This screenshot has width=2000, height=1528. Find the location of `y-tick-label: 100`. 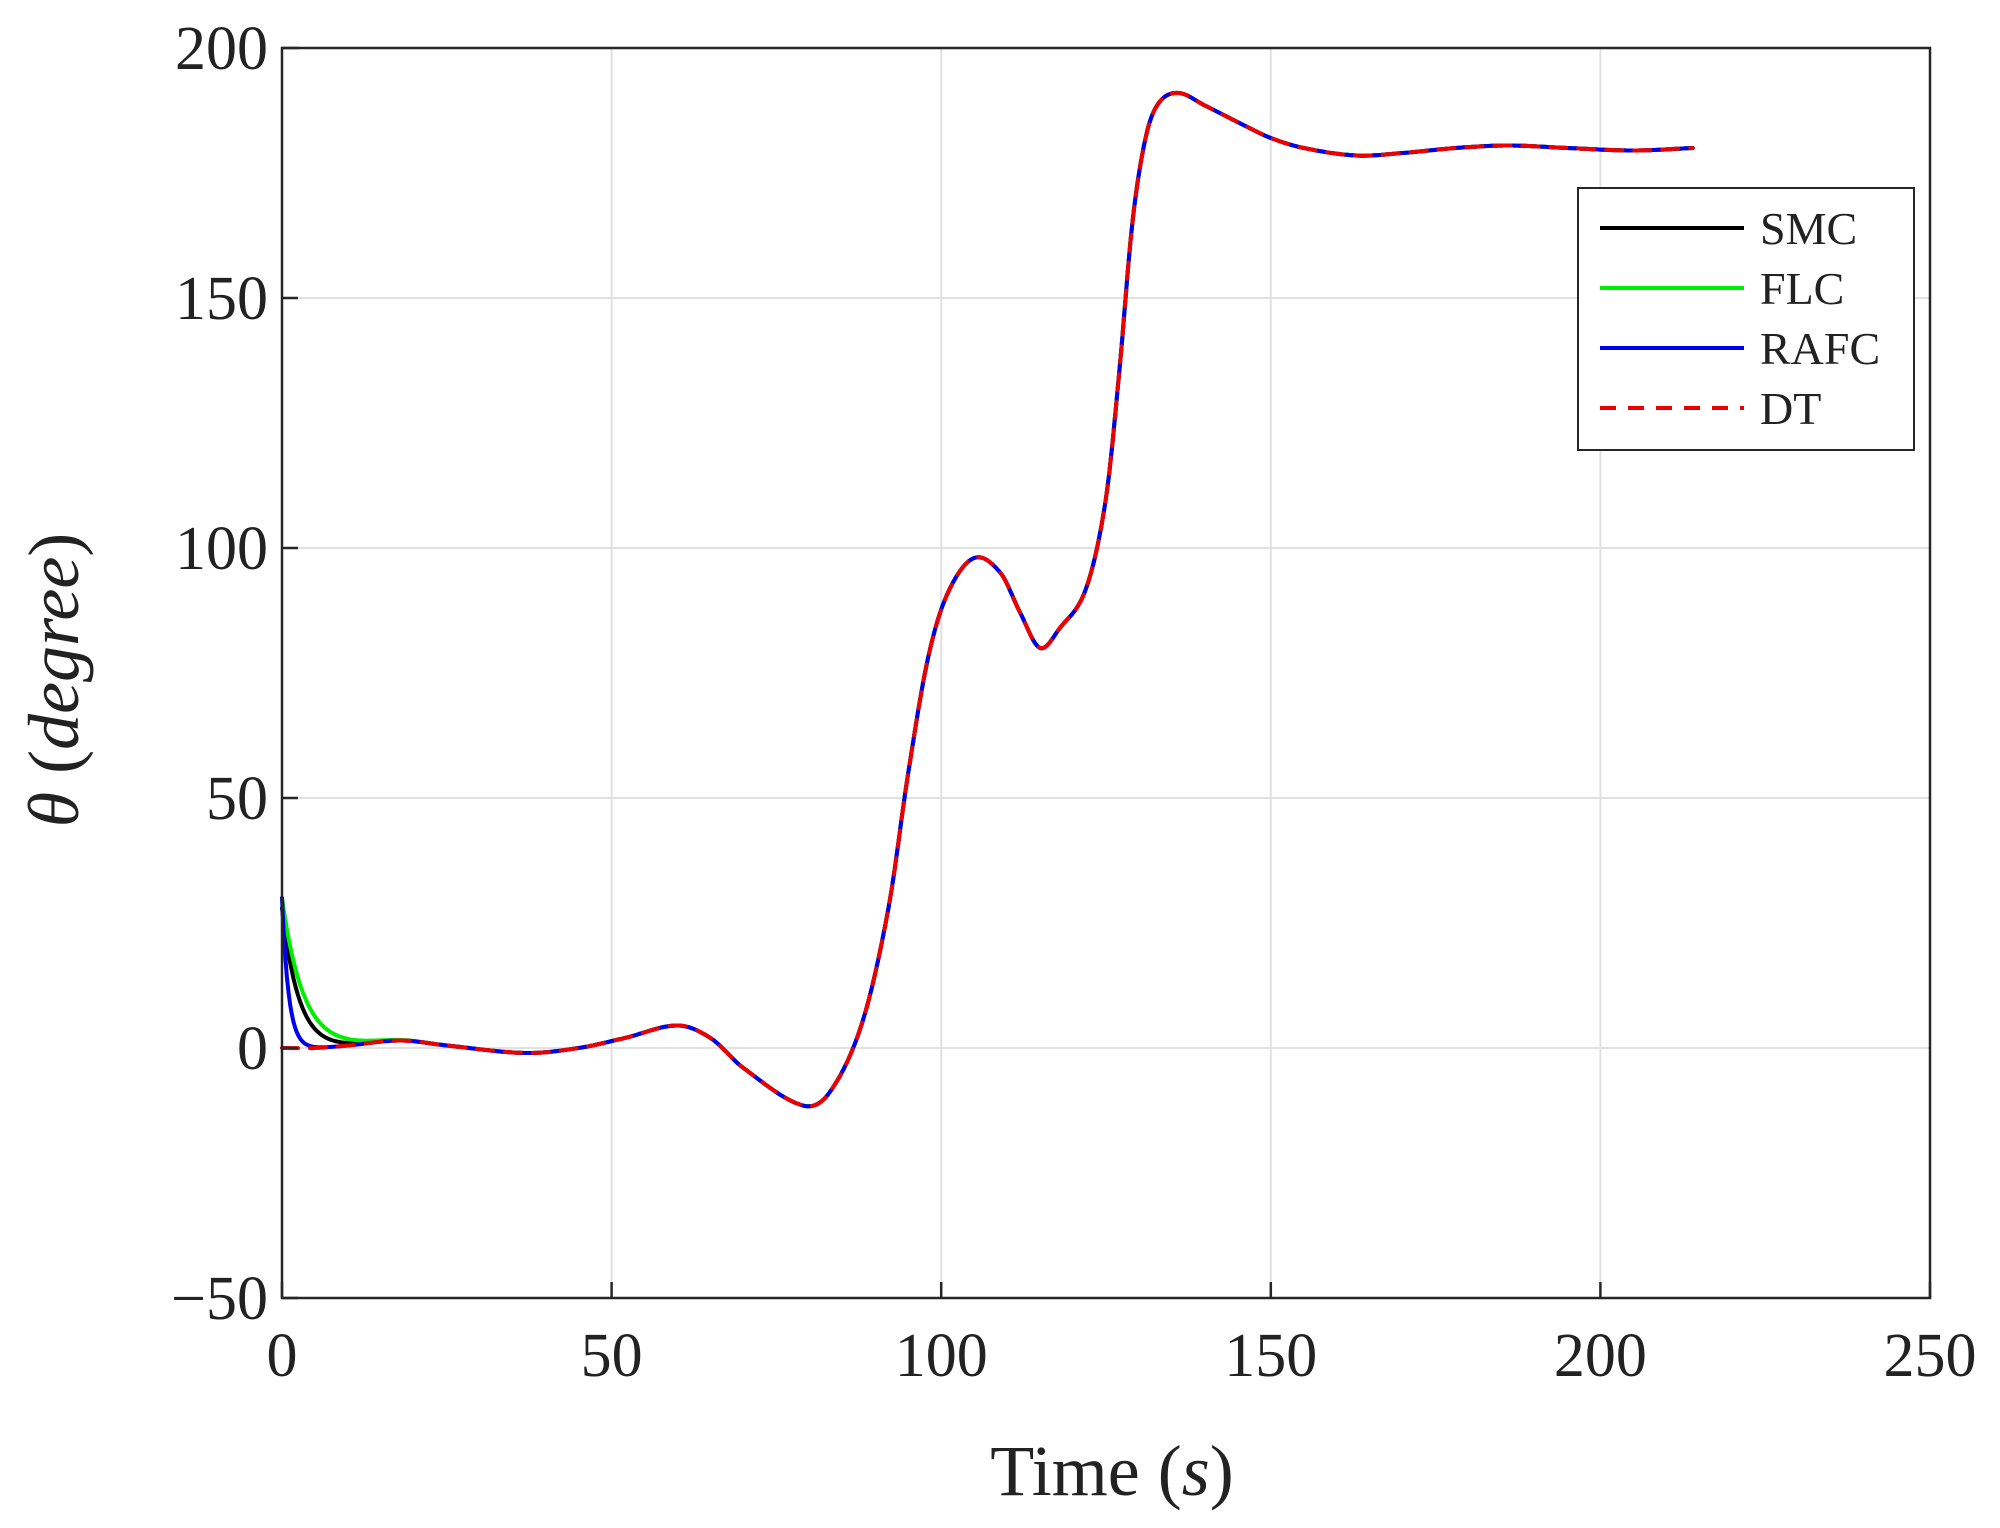

y-tick-label: 100 is located at coordinates (221, 549).